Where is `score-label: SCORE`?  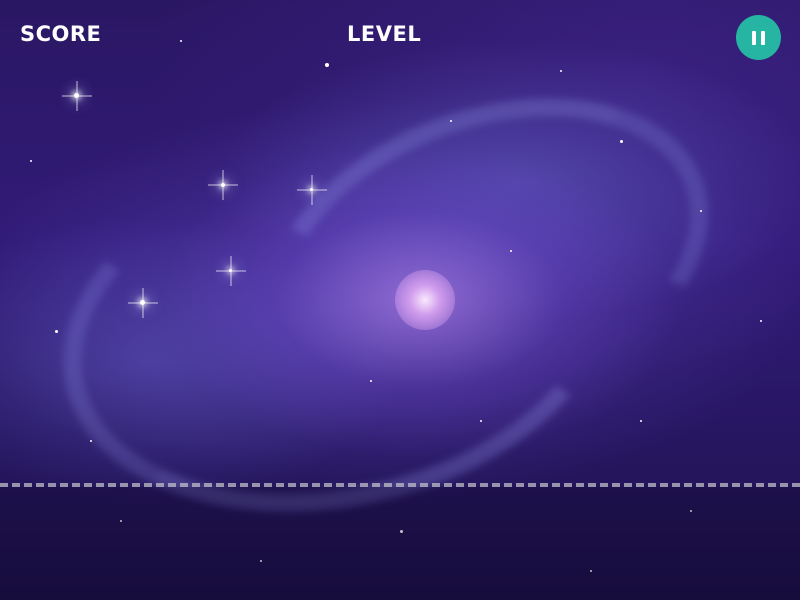
score-label: SCORE is located at coordinates (61, 34).